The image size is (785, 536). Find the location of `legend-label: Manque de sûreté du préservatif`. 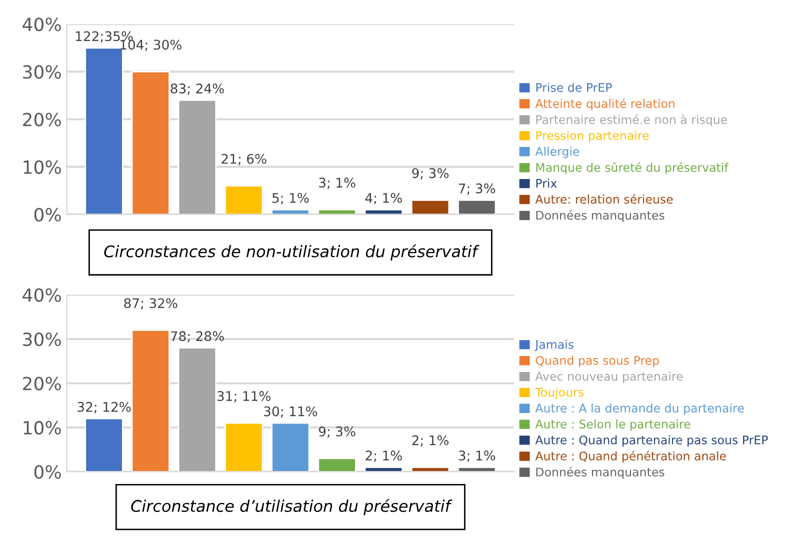

legend-label: Manque de sûreté du préservatif is located at coordinates (632, 168).